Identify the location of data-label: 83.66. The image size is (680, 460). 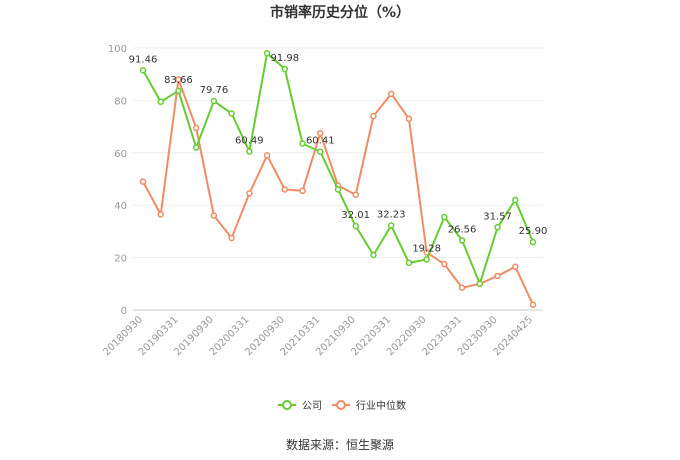
(178, 80).